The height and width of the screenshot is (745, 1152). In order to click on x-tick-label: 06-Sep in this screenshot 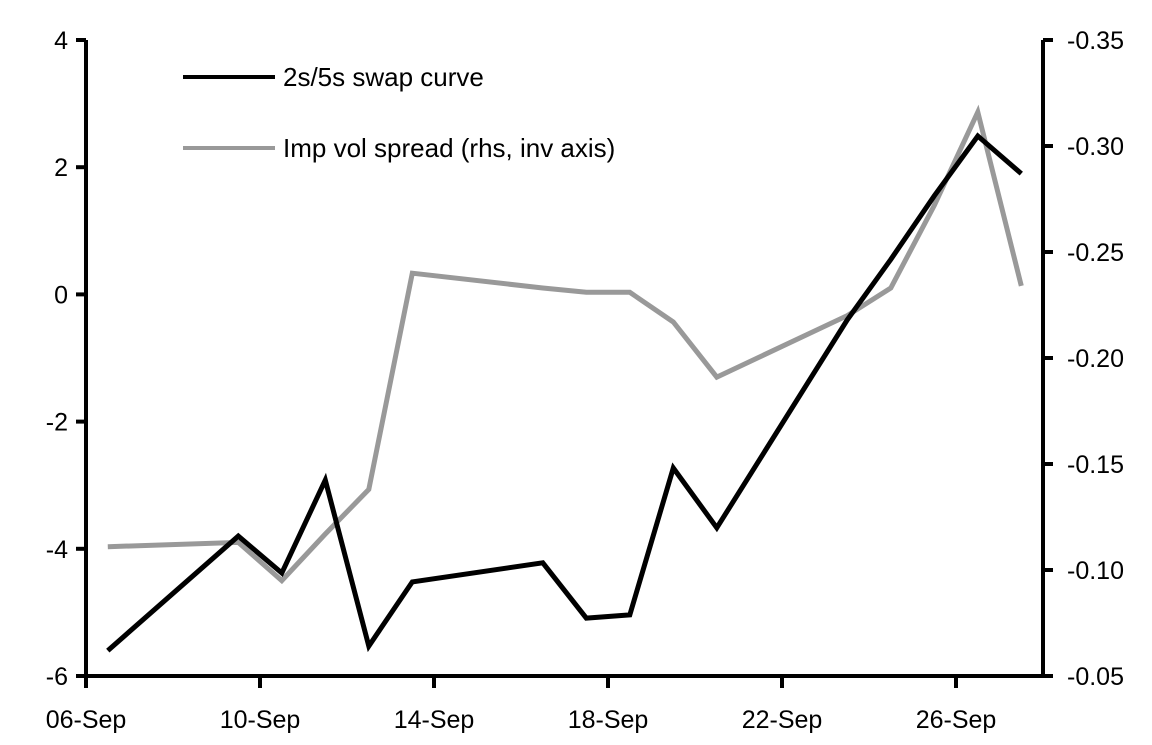, I will do `click(86, 720)`.